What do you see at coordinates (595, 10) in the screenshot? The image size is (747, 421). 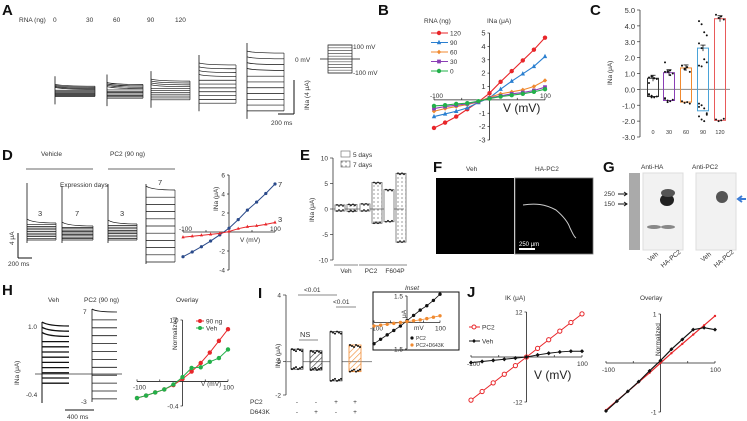 I see `panel-label-c: C` at bounding box center [595, 10].